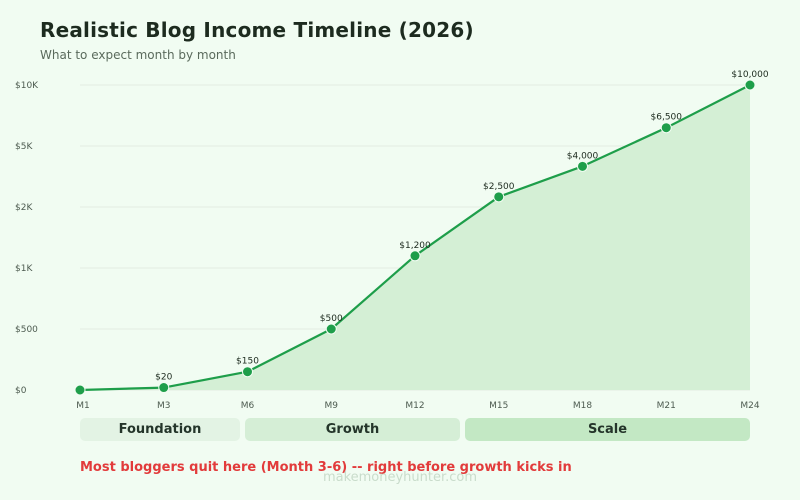 This screenshot has width=800, height=500. I want to click on data-label: $150, so click(247, 362).